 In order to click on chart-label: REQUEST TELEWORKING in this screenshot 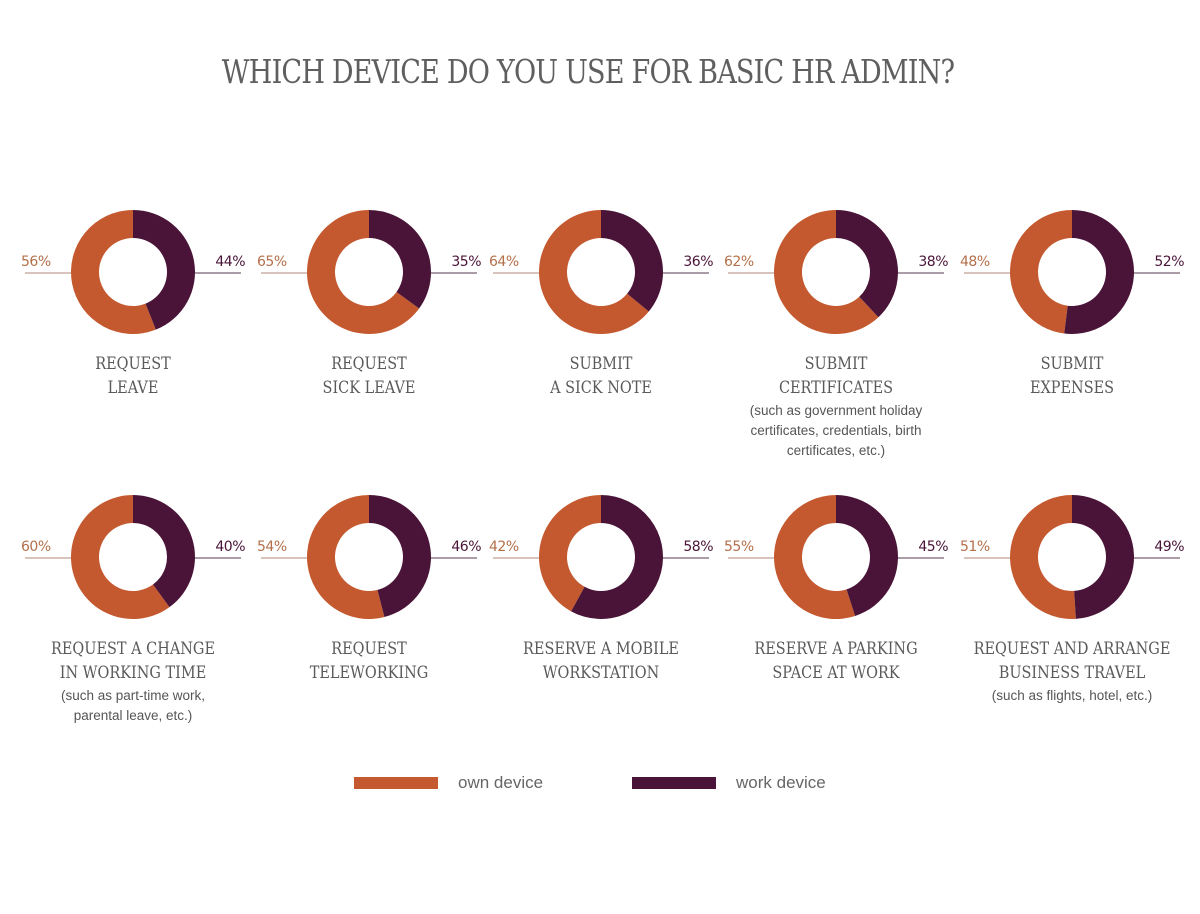, I will do `click(369, 661)`.